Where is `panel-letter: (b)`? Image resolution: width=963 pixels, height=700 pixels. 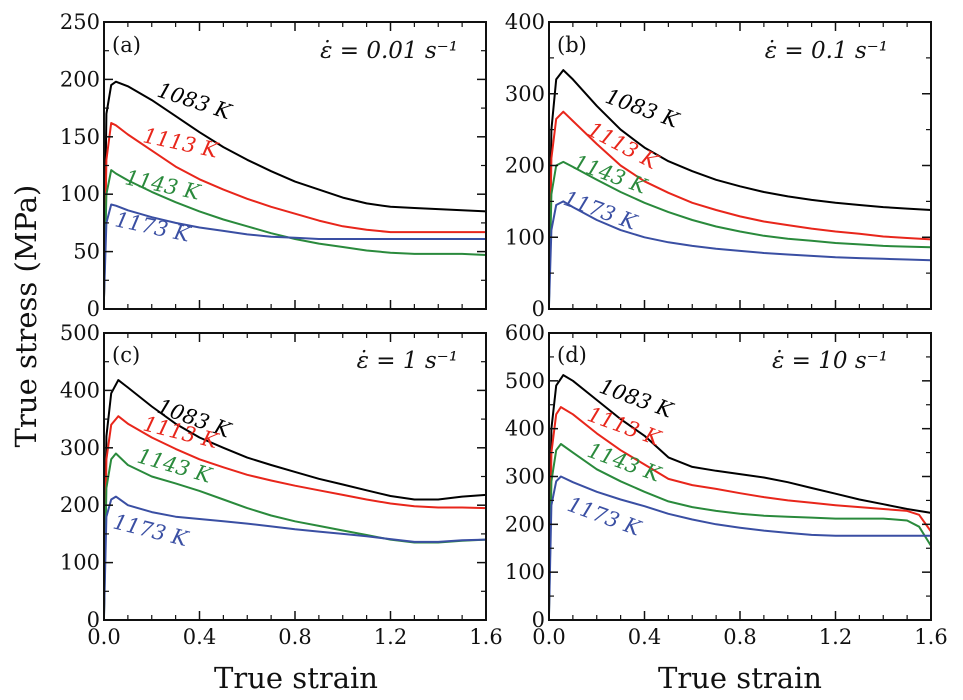
panel-letter: (b) is located at coordinates (572, 45).